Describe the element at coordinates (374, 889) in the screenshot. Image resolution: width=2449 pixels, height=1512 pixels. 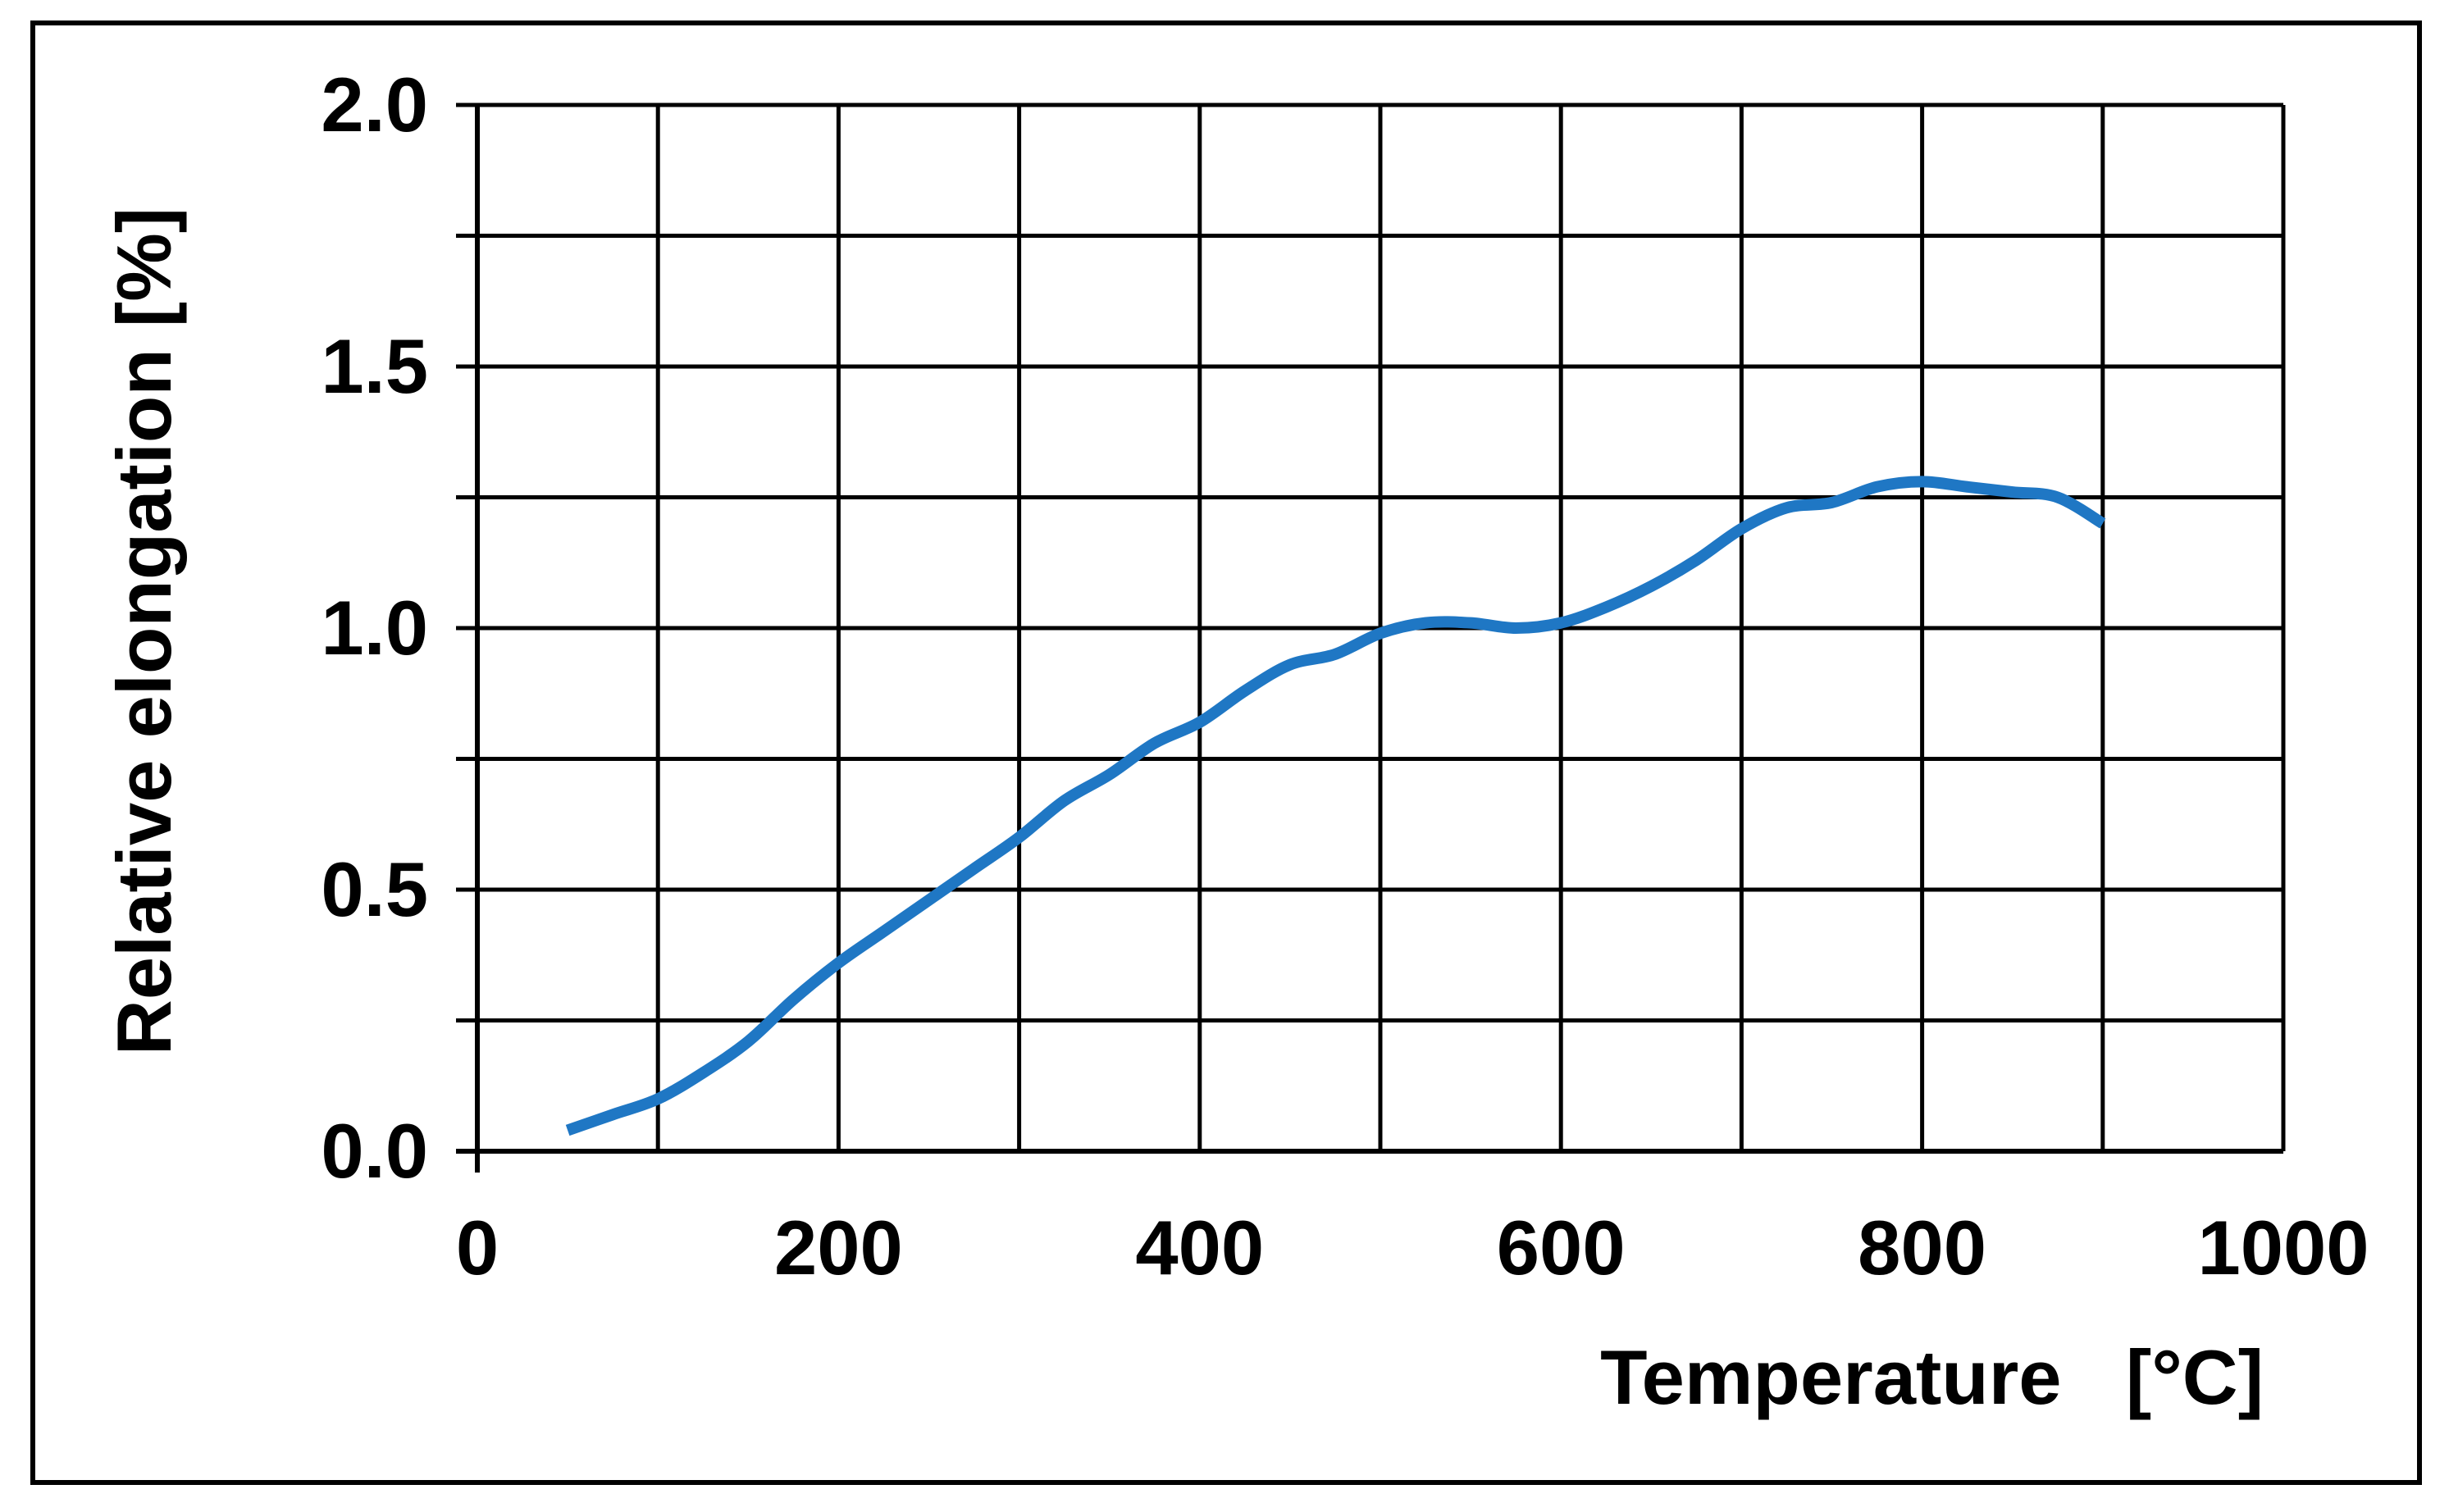
I see `y-tick-label: 0.5` at that location.